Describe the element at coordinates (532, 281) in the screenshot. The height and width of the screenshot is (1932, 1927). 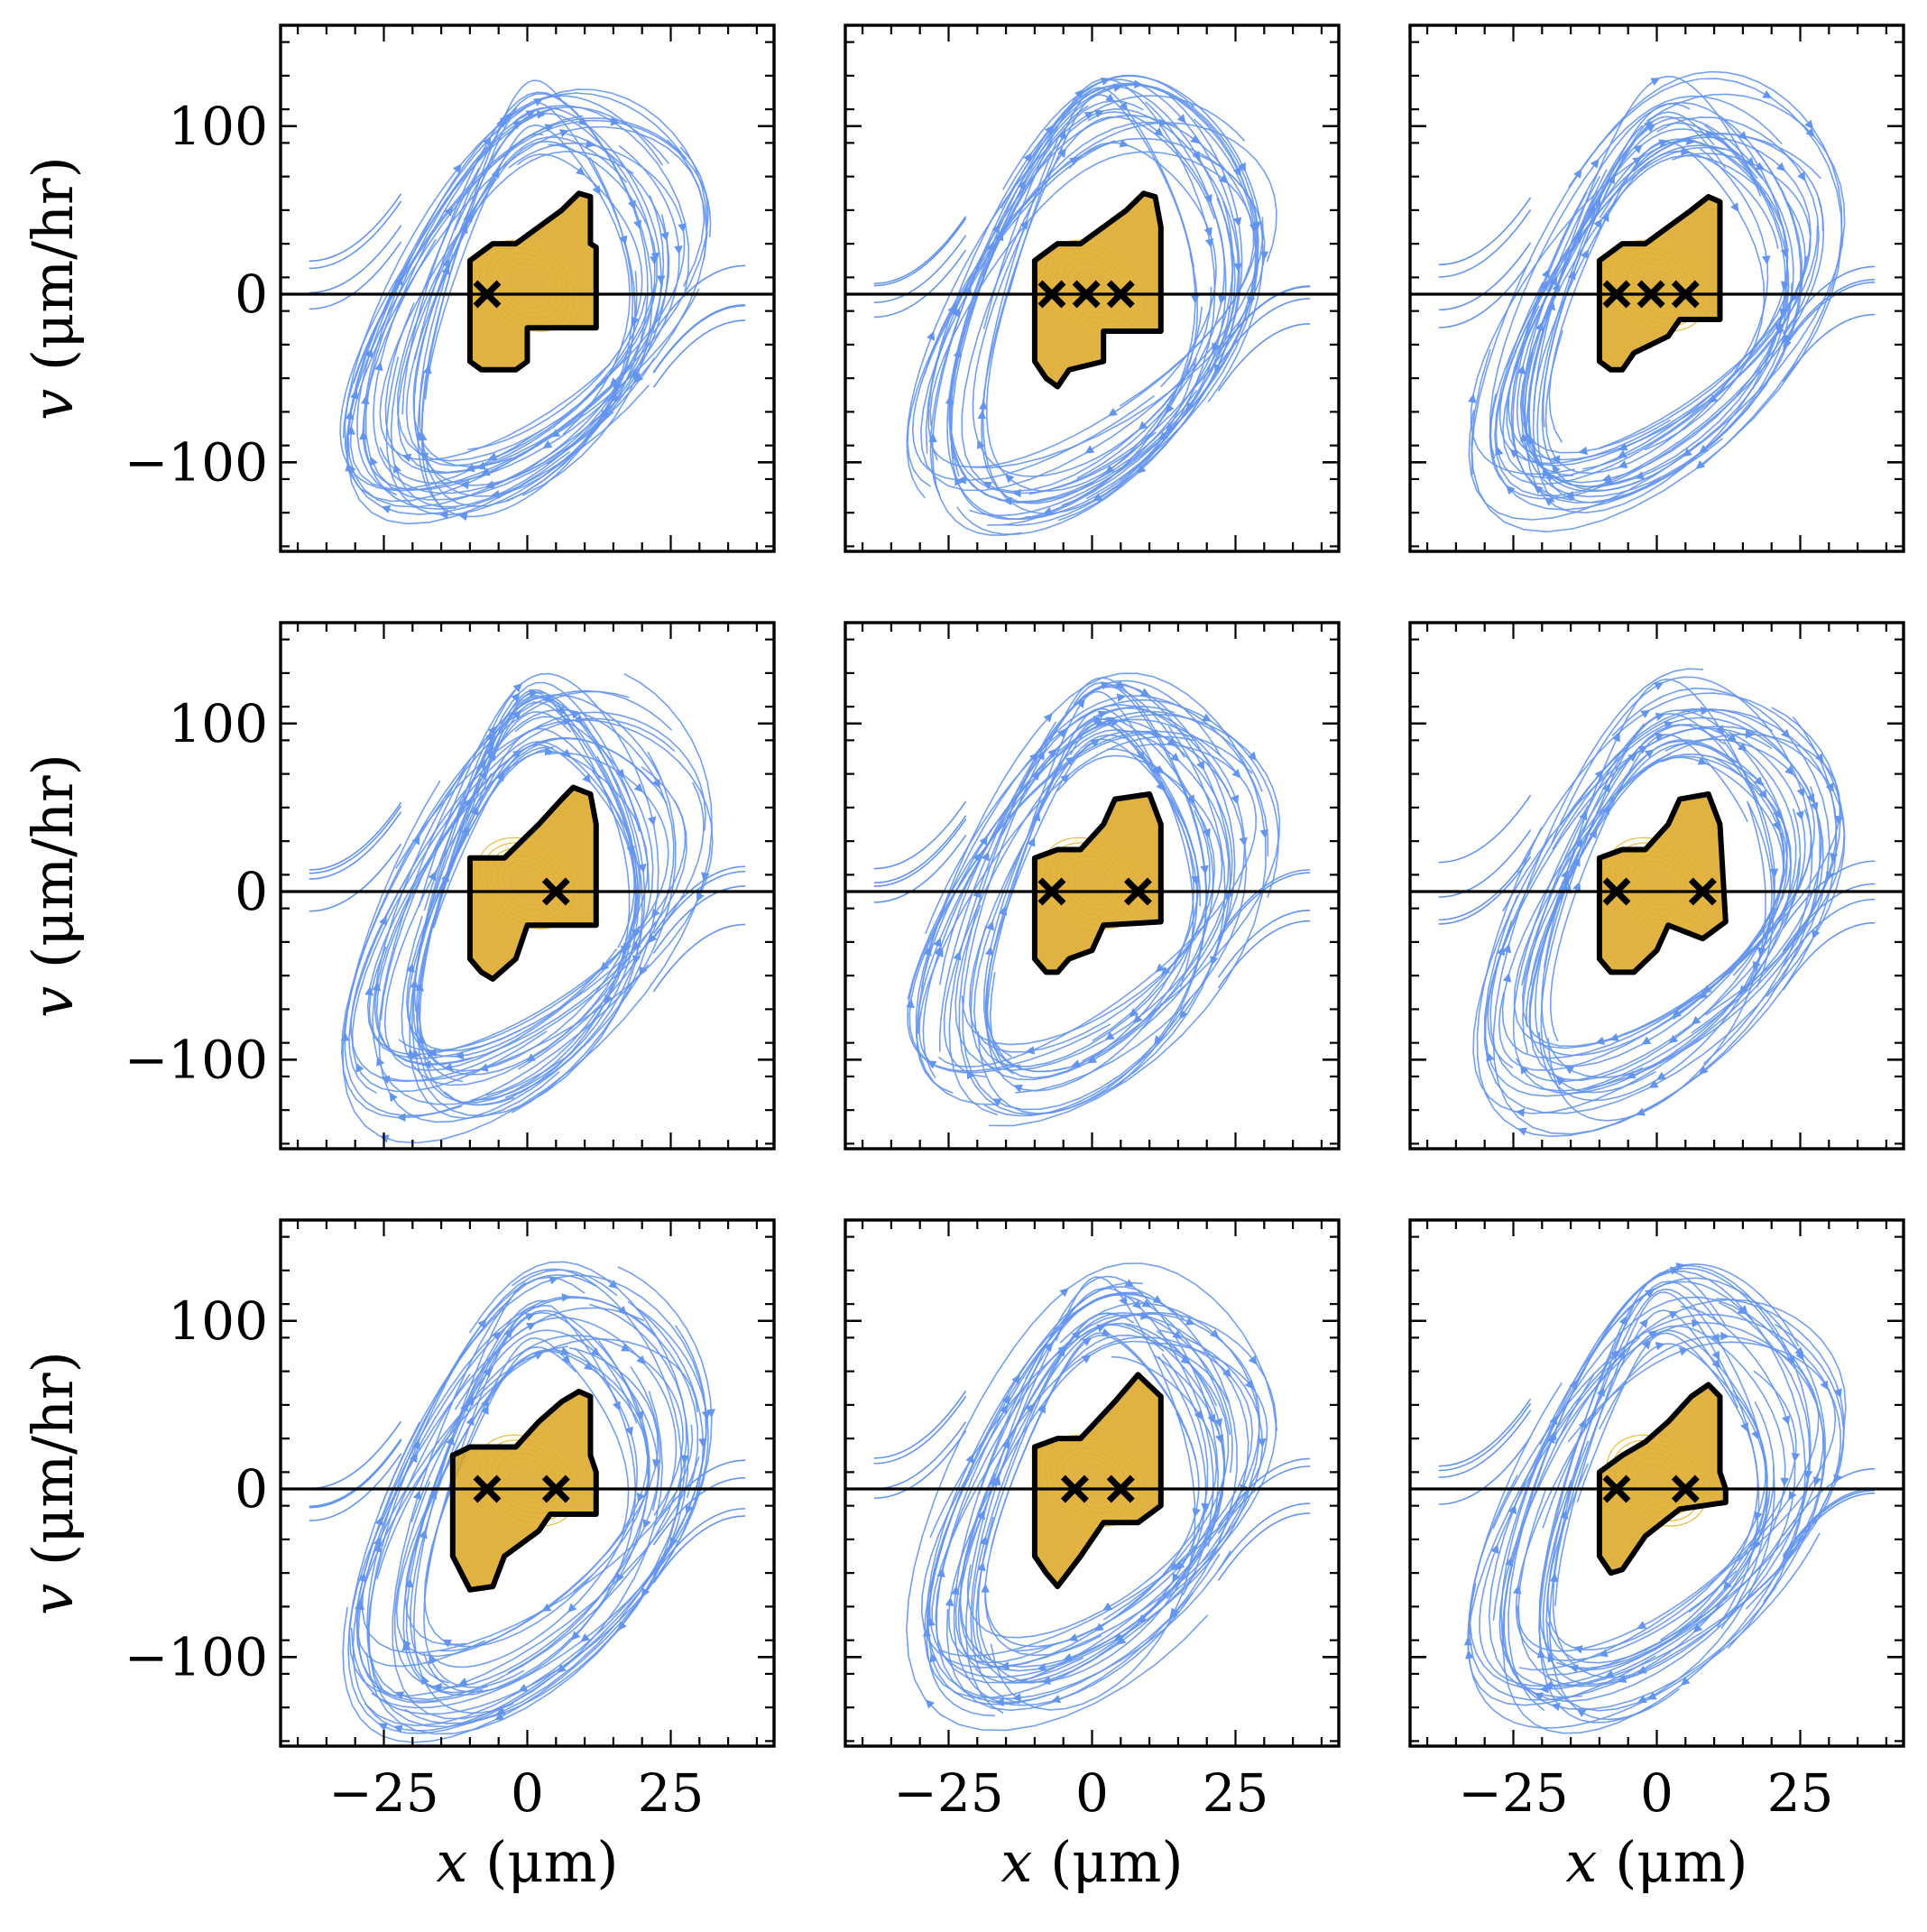
I see `basin-outline-r1c1` at that location.